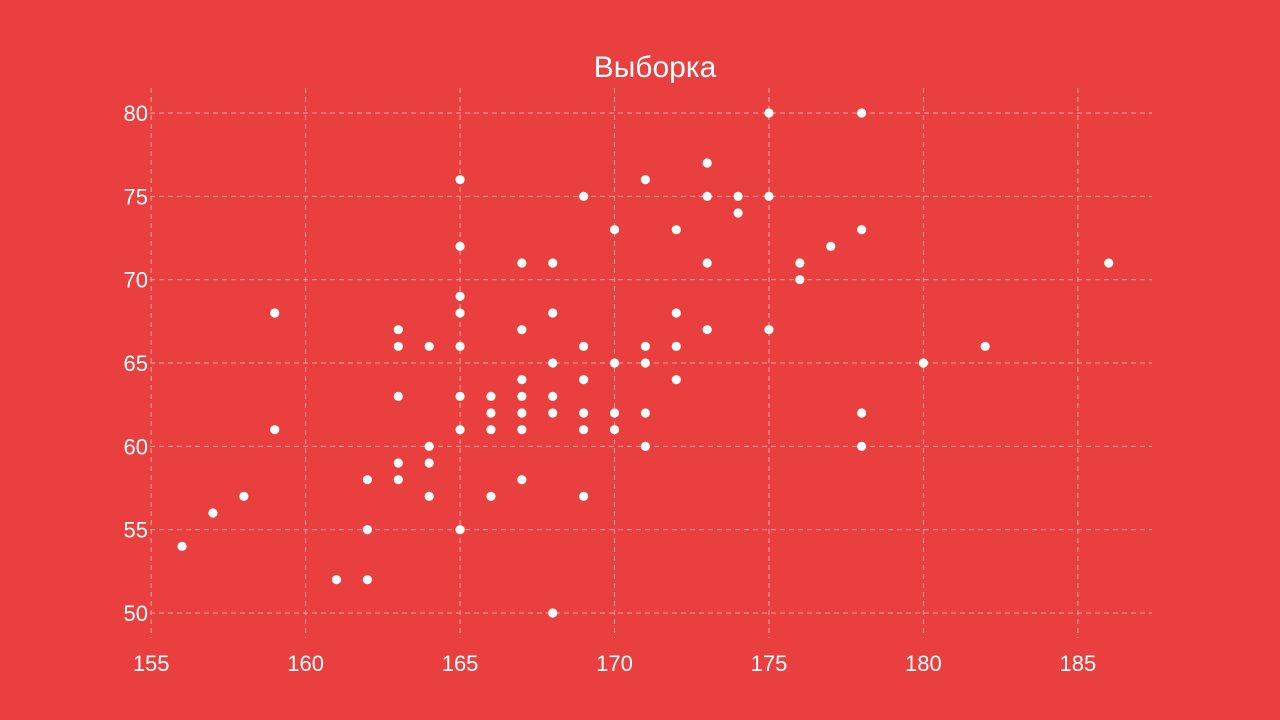  What do you see at coordinates (614, 663) in the screenshot?
I see `x-tick-label: 170` at bounding box center [614, 663].